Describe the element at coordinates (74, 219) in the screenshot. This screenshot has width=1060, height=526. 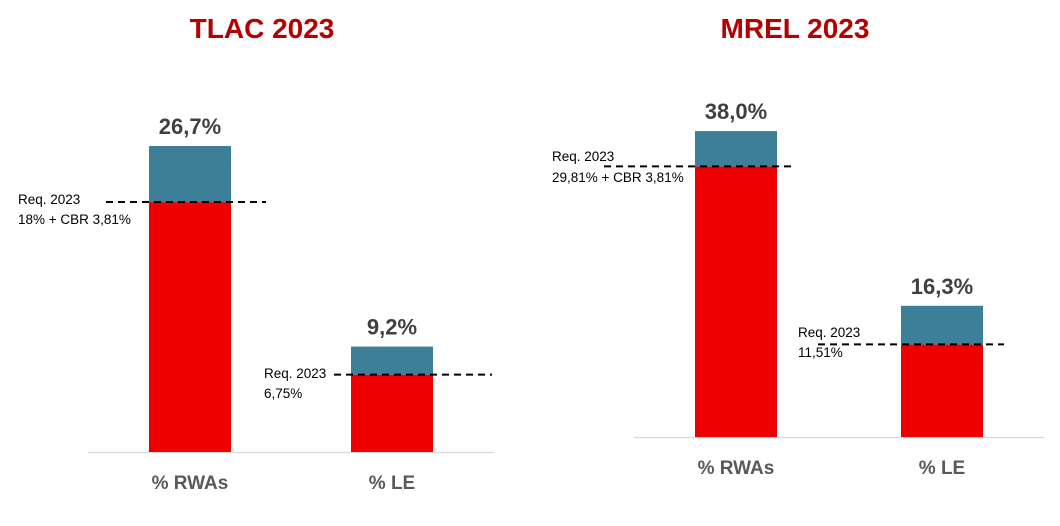
I see `tlac-requirement-value-rwas: 18% + CBR 3,81%` at that location.